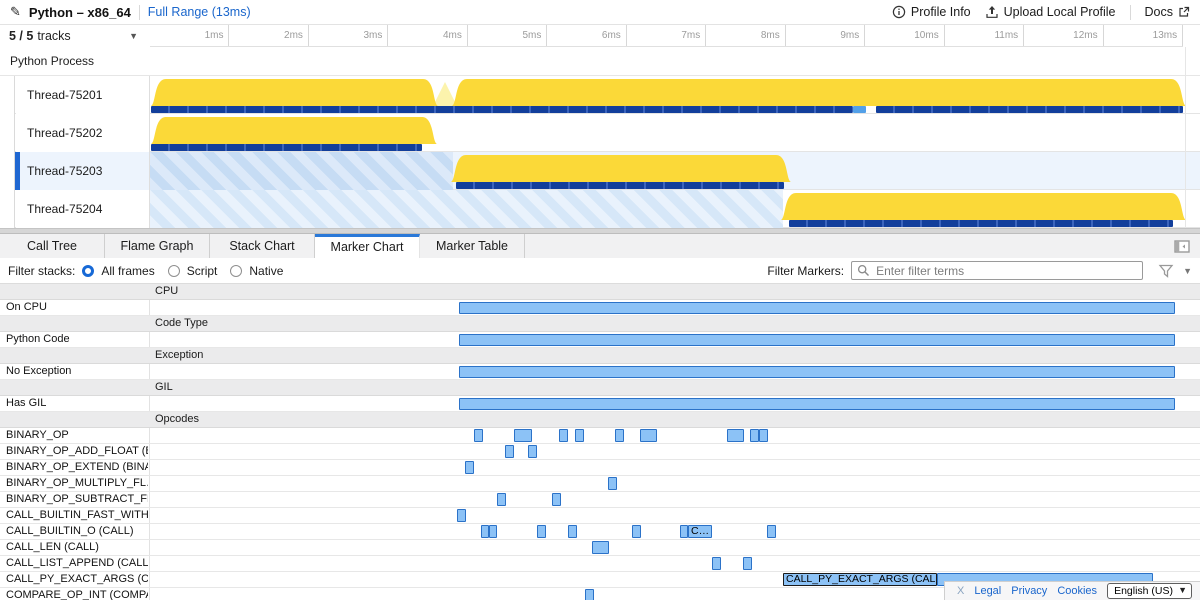  I want to click on tracks-summary: 5 / 5 tracks ▼, so click(73, 36).